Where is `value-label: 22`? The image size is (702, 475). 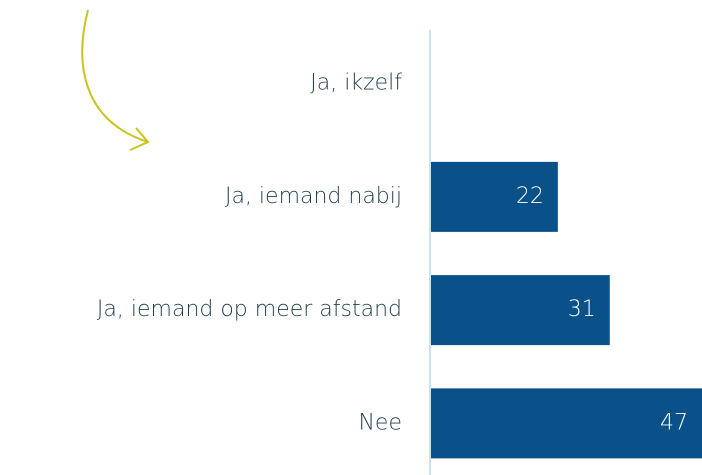 value-label: 22 is located at coordinates (530, 196).